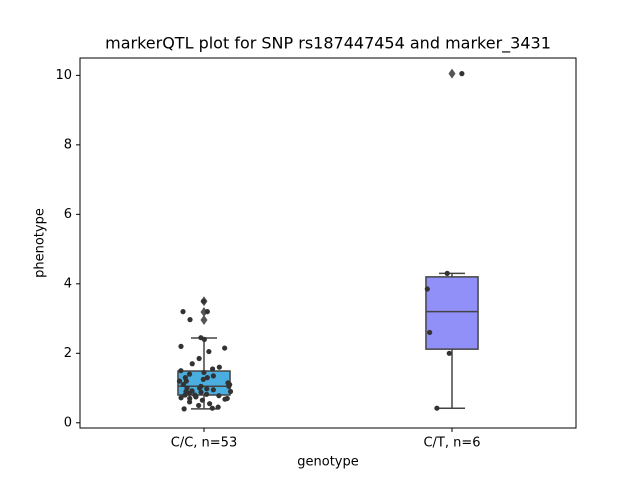 The height and width of the screenshot is (480, 640). Describe the element at coordinates (68, 353) in the screenshot. I see `y-tick-label: 2` at that location.